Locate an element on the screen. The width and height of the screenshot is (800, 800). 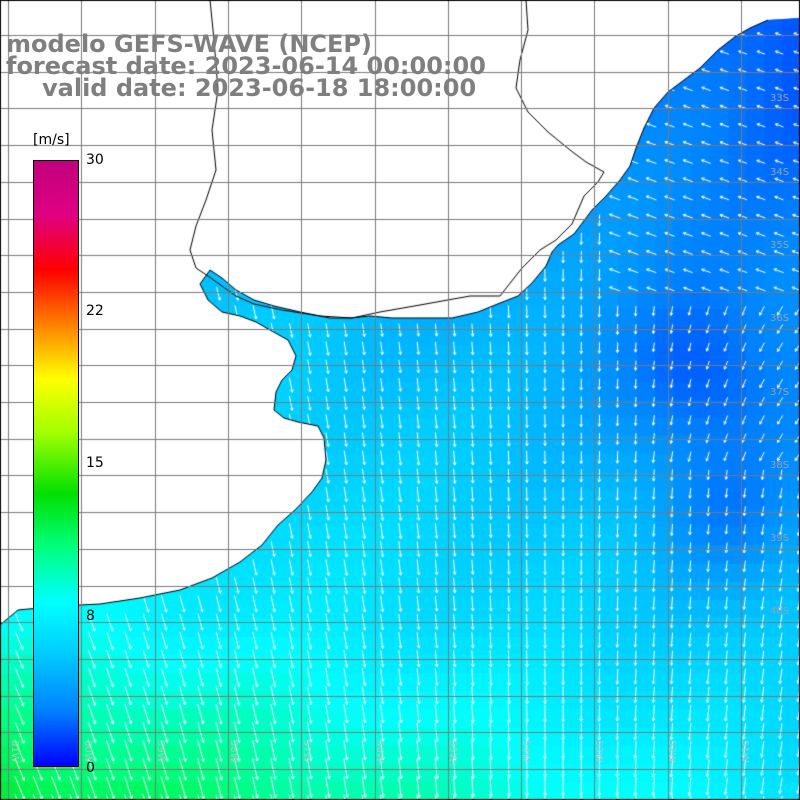
lon-label-61w: 61W is located at coordinates (14, 751).